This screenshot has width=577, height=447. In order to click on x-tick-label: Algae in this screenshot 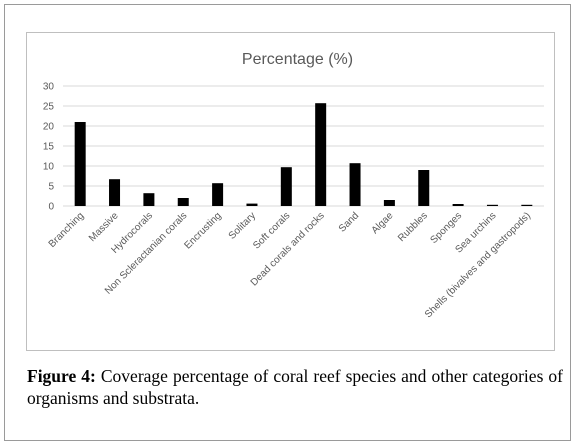, I will do `click(383, 223)`.